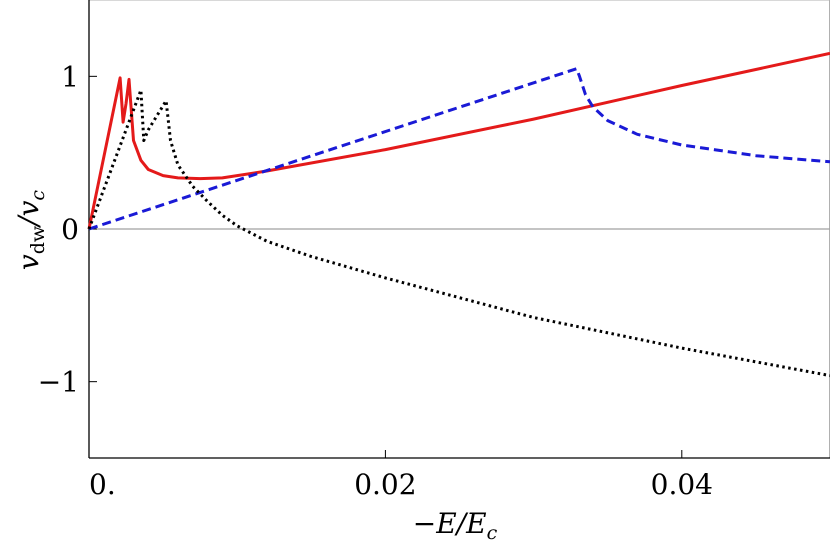 This screenshot has width=830, height=545. What do you see at coordinates (30, 230) in the screenshot?
I see `y-axis-label: vdw/vc` at bounding box center [30, 230].